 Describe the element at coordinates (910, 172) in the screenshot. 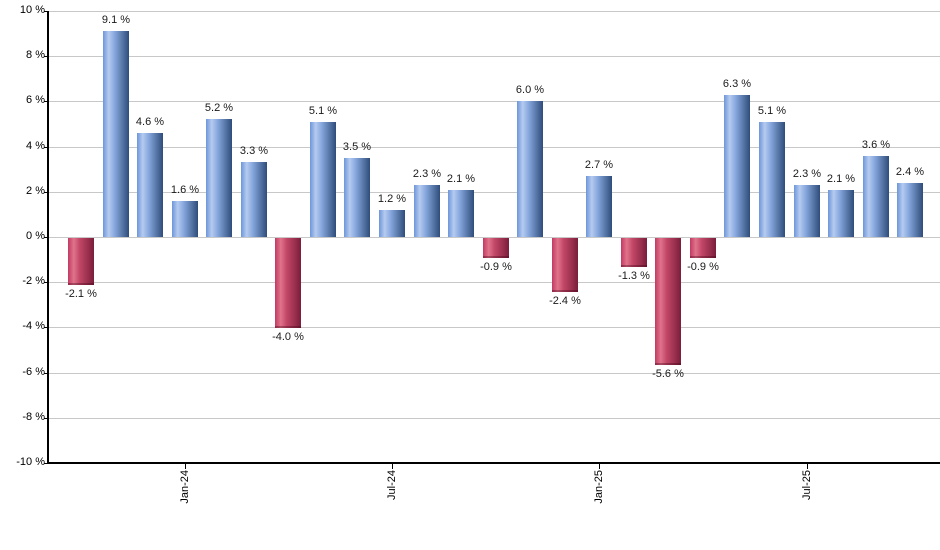

I see `bar-value-label: 2.4 %` at that location.